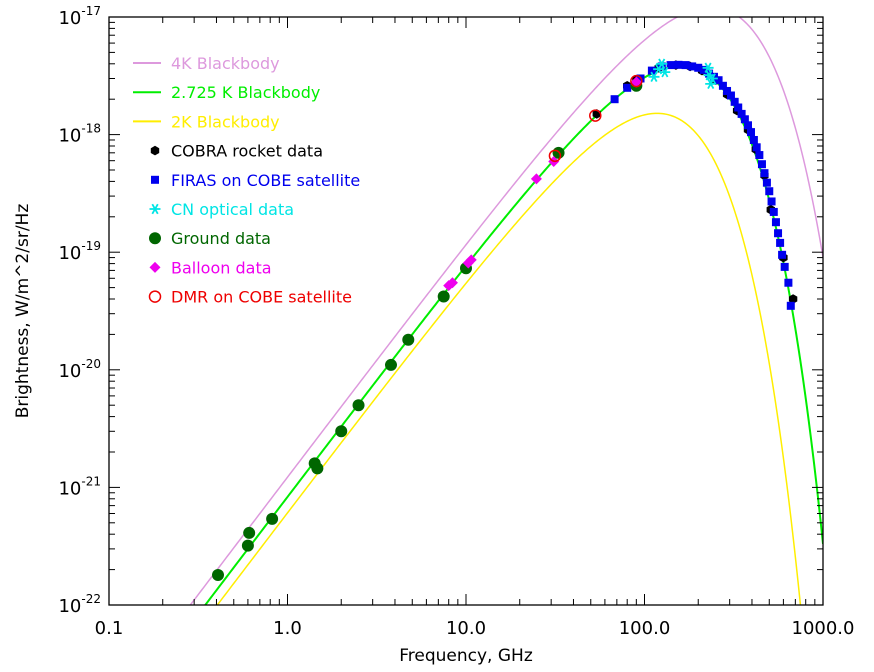 This screenshot has height=672, width=874. Describe the element at coordinates (79, 369) in the screenshot. I see `y-tick-label: 10-20` at that location.